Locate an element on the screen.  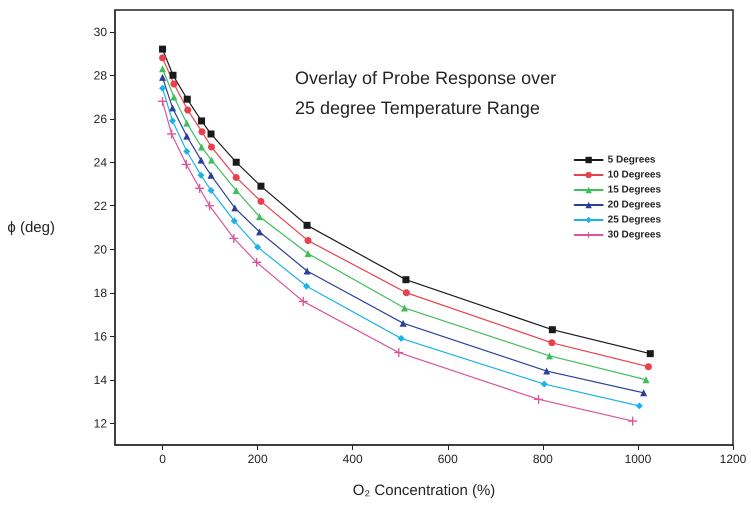
x-tick-label: 1000 is located at coordinates (638, 459).